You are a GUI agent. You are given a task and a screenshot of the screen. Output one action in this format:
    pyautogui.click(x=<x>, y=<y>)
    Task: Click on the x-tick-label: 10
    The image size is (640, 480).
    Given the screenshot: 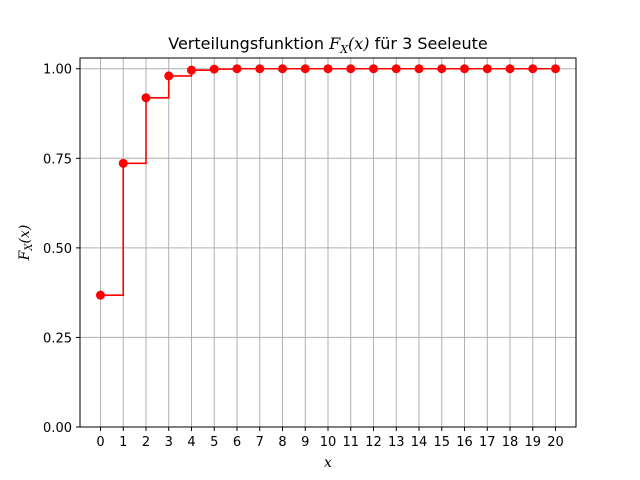 What is the action you would take?
    pyautogui.click(x=328, y=442)
    